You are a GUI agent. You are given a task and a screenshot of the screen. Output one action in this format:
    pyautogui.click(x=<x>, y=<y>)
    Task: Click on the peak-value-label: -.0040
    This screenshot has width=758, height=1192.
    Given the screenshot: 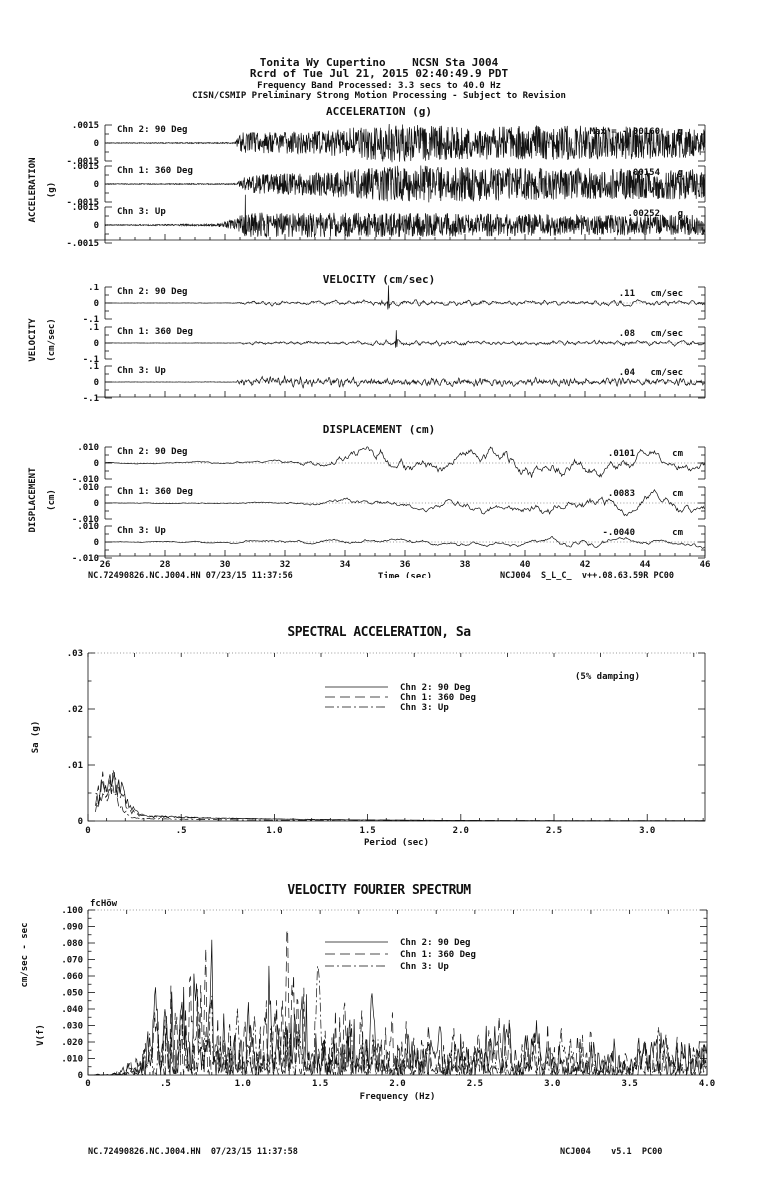 What is the action you would take?
    pyautogui.click(x=618, y=533)
    